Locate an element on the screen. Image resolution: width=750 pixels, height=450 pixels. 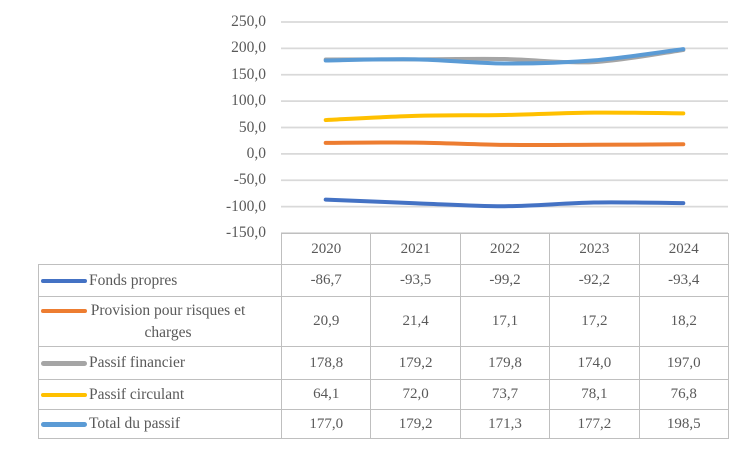
legend-cell: Passif circulant is located at coordinates (160, 394).